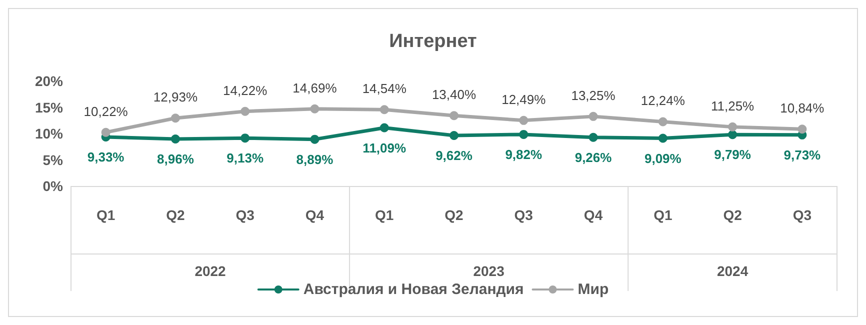 The height and width of the screenshot is (325, 866). What do you see at coordinates (210, 271) in the screenshot?
I see `text: 2022` at bounding box center [210, 271].